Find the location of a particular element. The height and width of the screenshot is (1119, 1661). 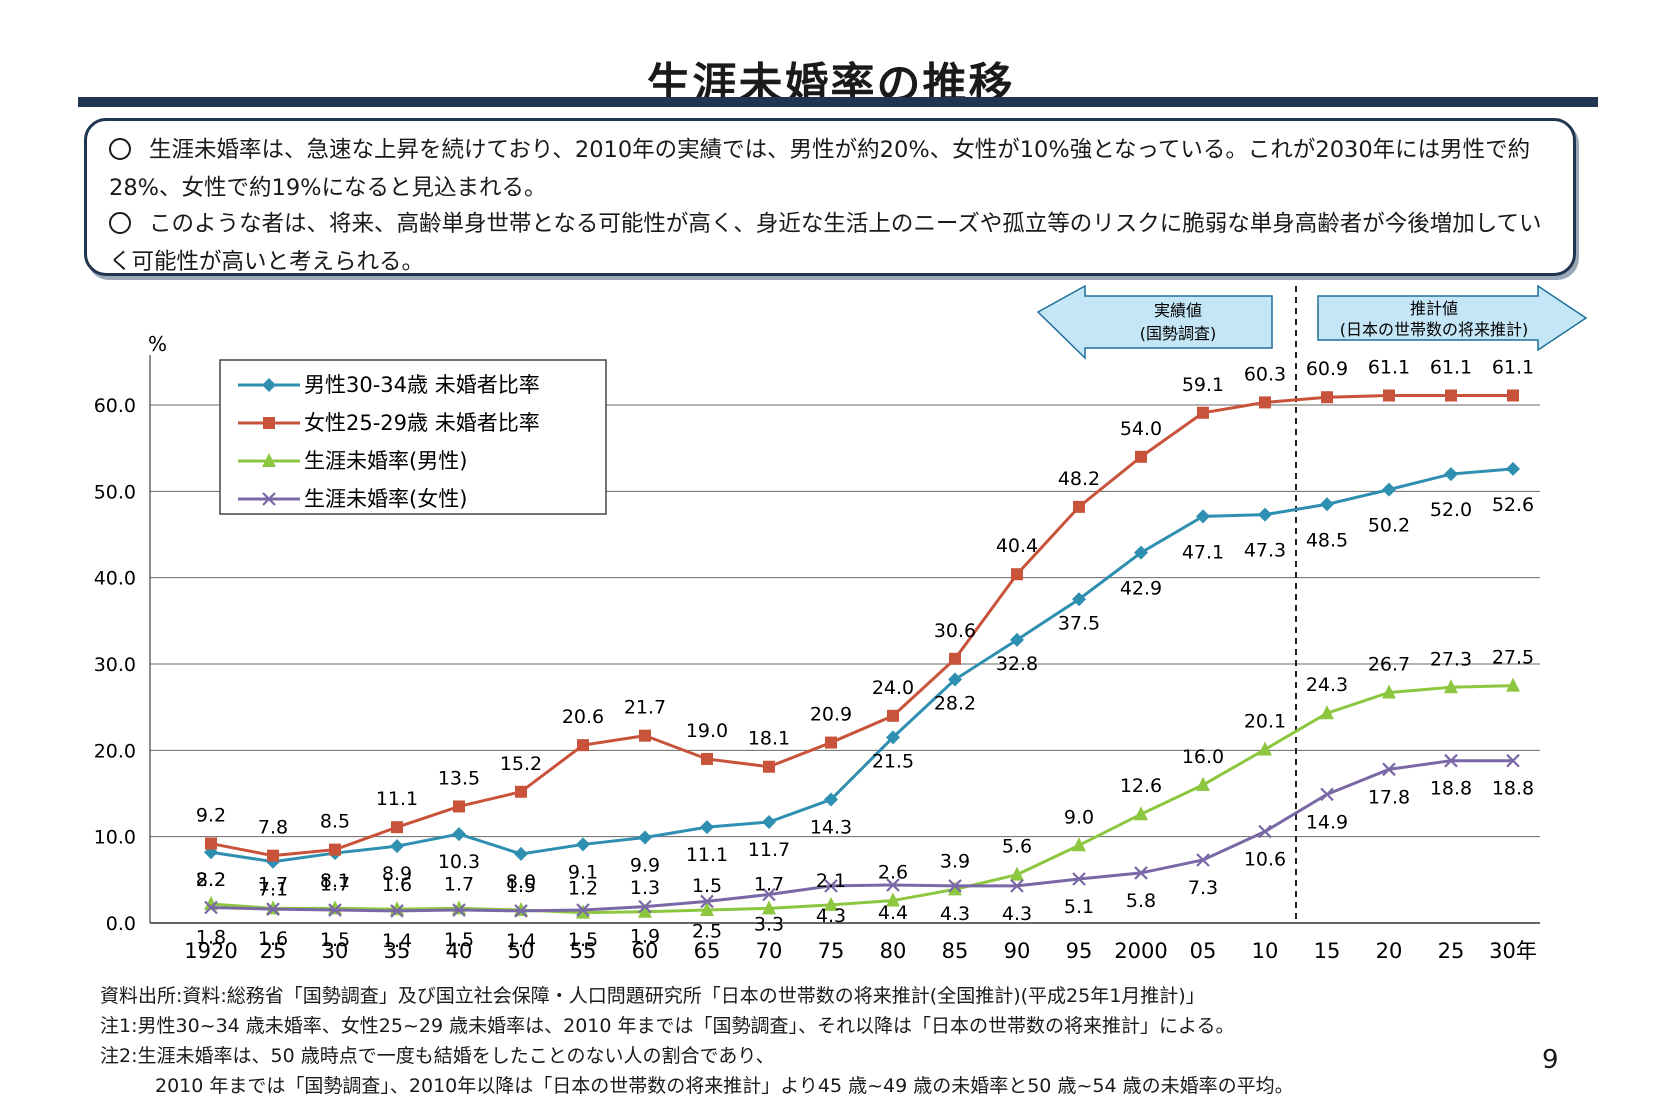

data-label: 11.1 is located at coordinates (707, 855).